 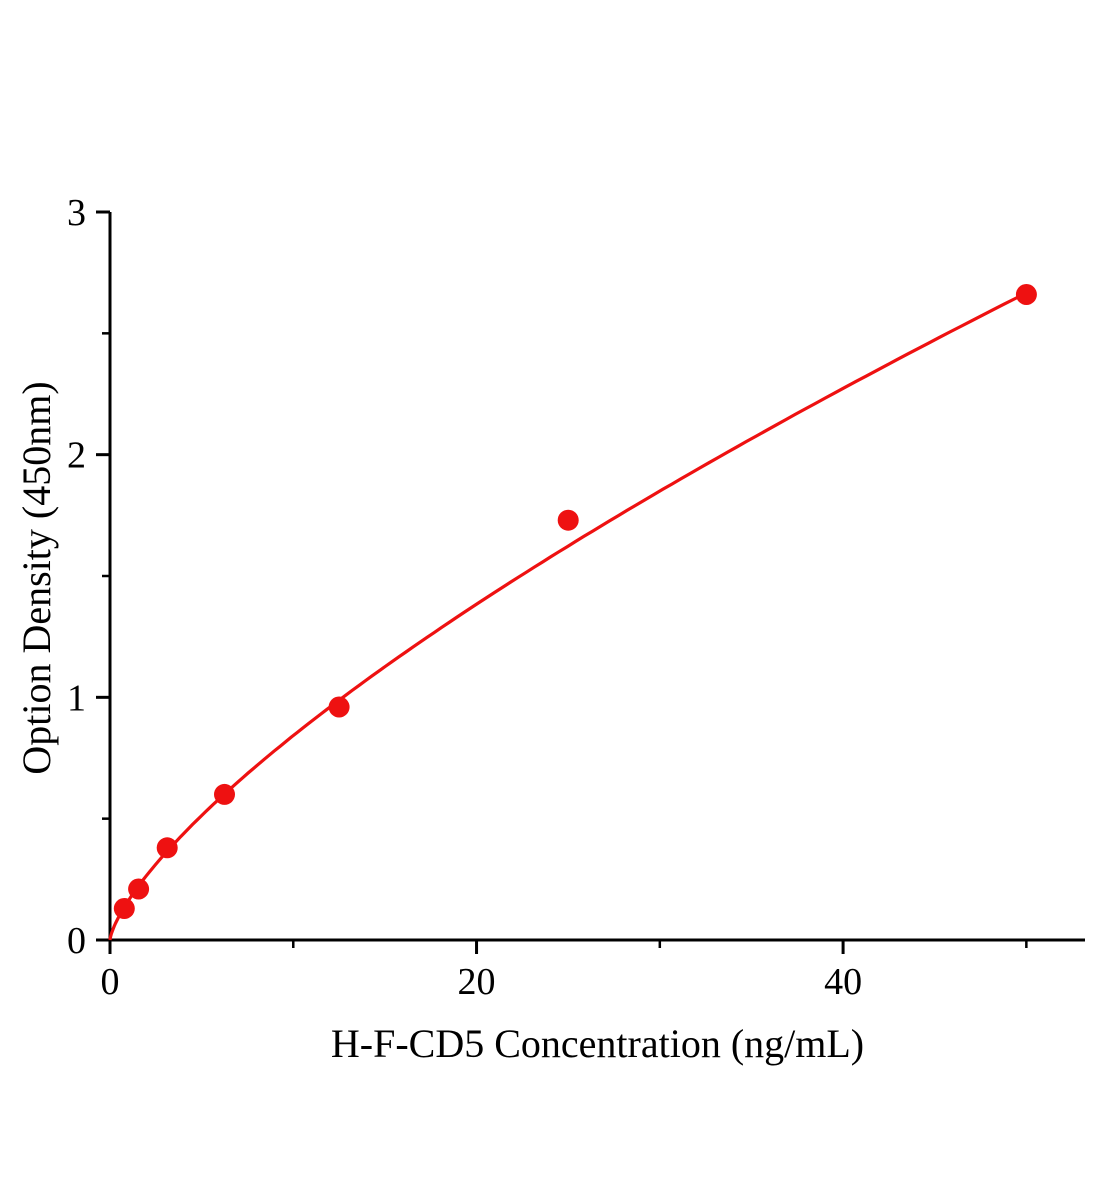 I want to click on x-tick-label: 20, so click(x=477, y=982).